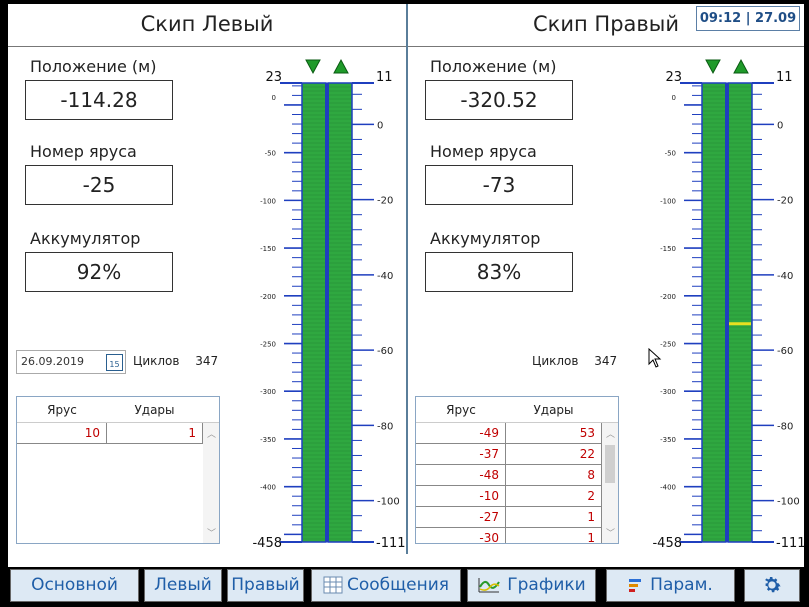  What do you see at coordinates (175, 361) in the screenshot?
I see `left-cycles: Циклов 347` at bounding box center [175, 361].